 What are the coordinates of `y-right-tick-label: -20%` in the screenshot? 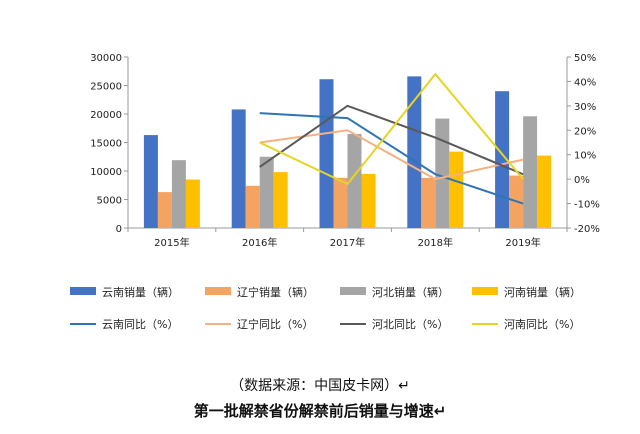 It's located at (587, 229).